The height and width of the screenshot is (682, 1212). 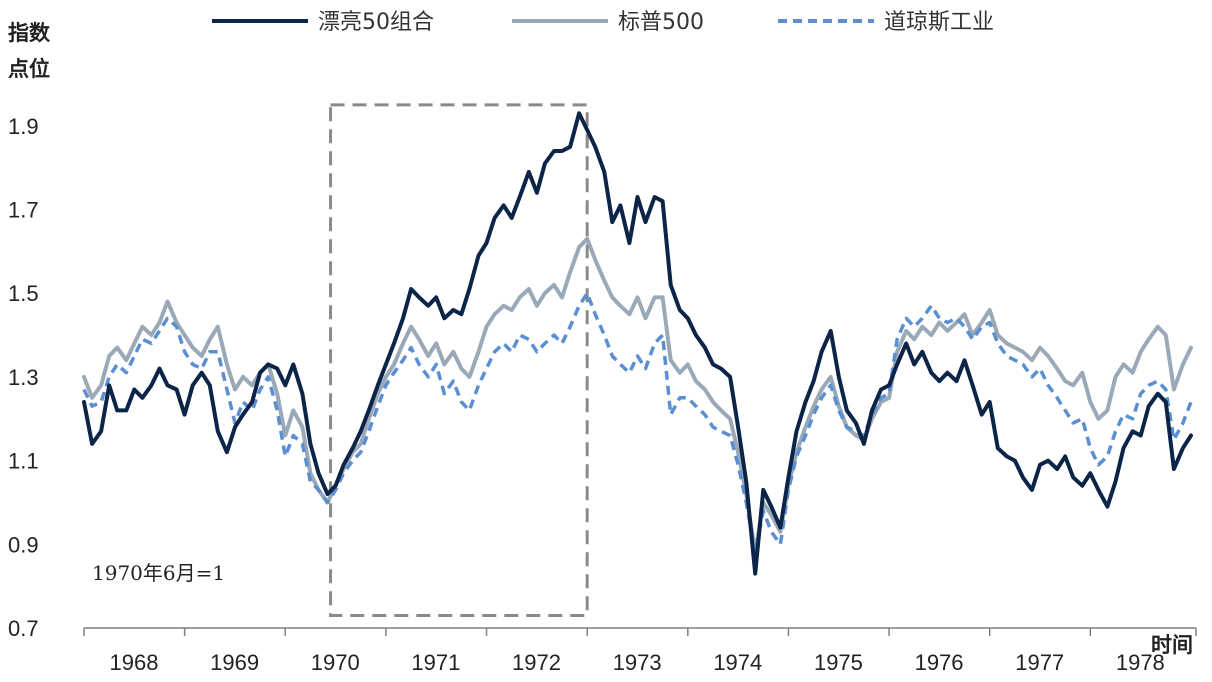 I want to click on legend: 漂亮50组合 标普500 道琼斯工业, so click(x=603, y=22).